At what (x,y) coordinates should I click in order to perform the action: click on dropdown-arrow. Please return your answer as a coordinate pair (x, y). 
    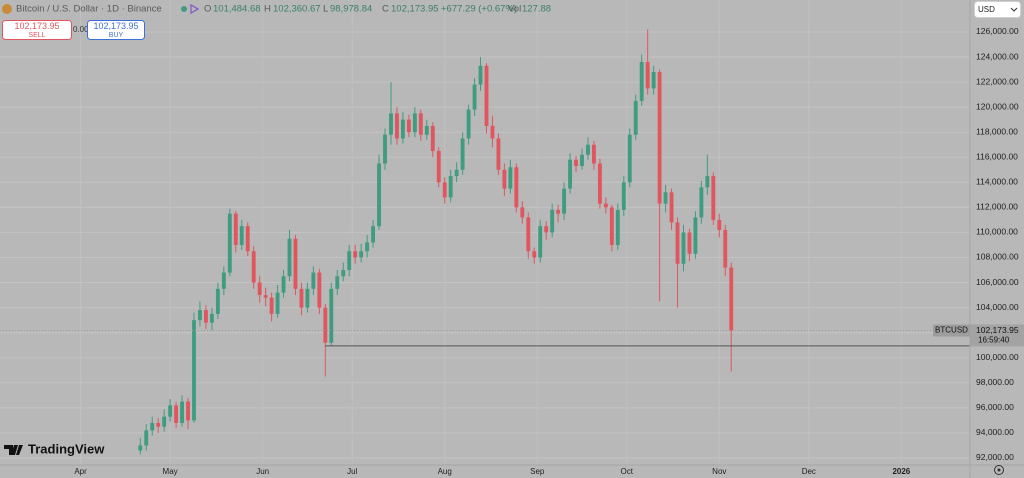
    Looking at the image, I should click on (1014, 9).